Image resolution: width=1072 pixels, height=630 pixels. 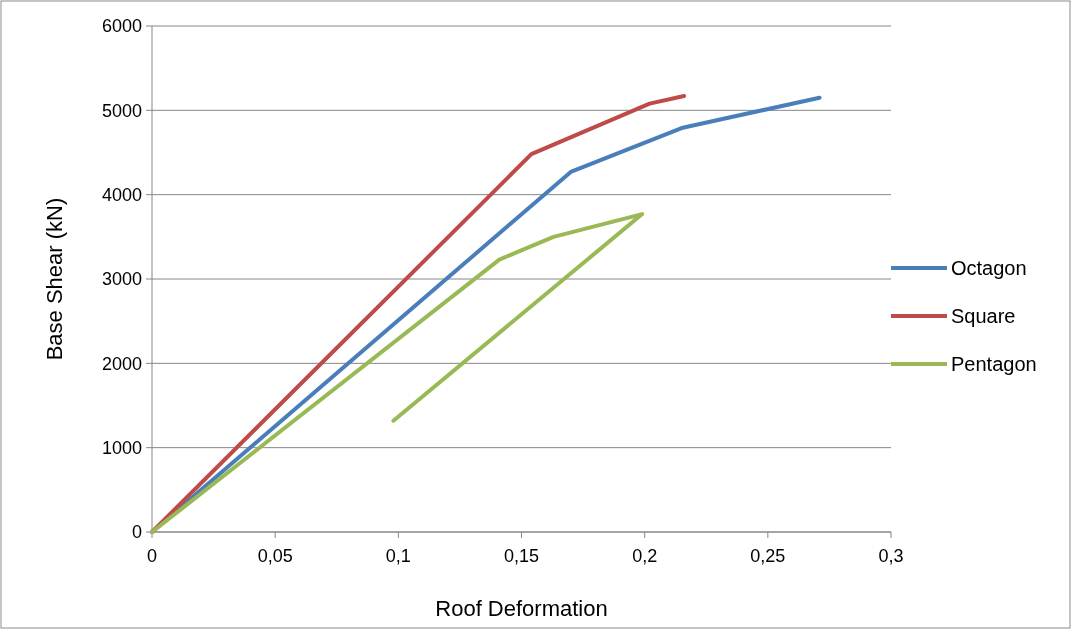 What do you see at coordinates (891, 556) in the screenshot?
I see `x-tick-label: 0,3` at bounding box center [891, 556].